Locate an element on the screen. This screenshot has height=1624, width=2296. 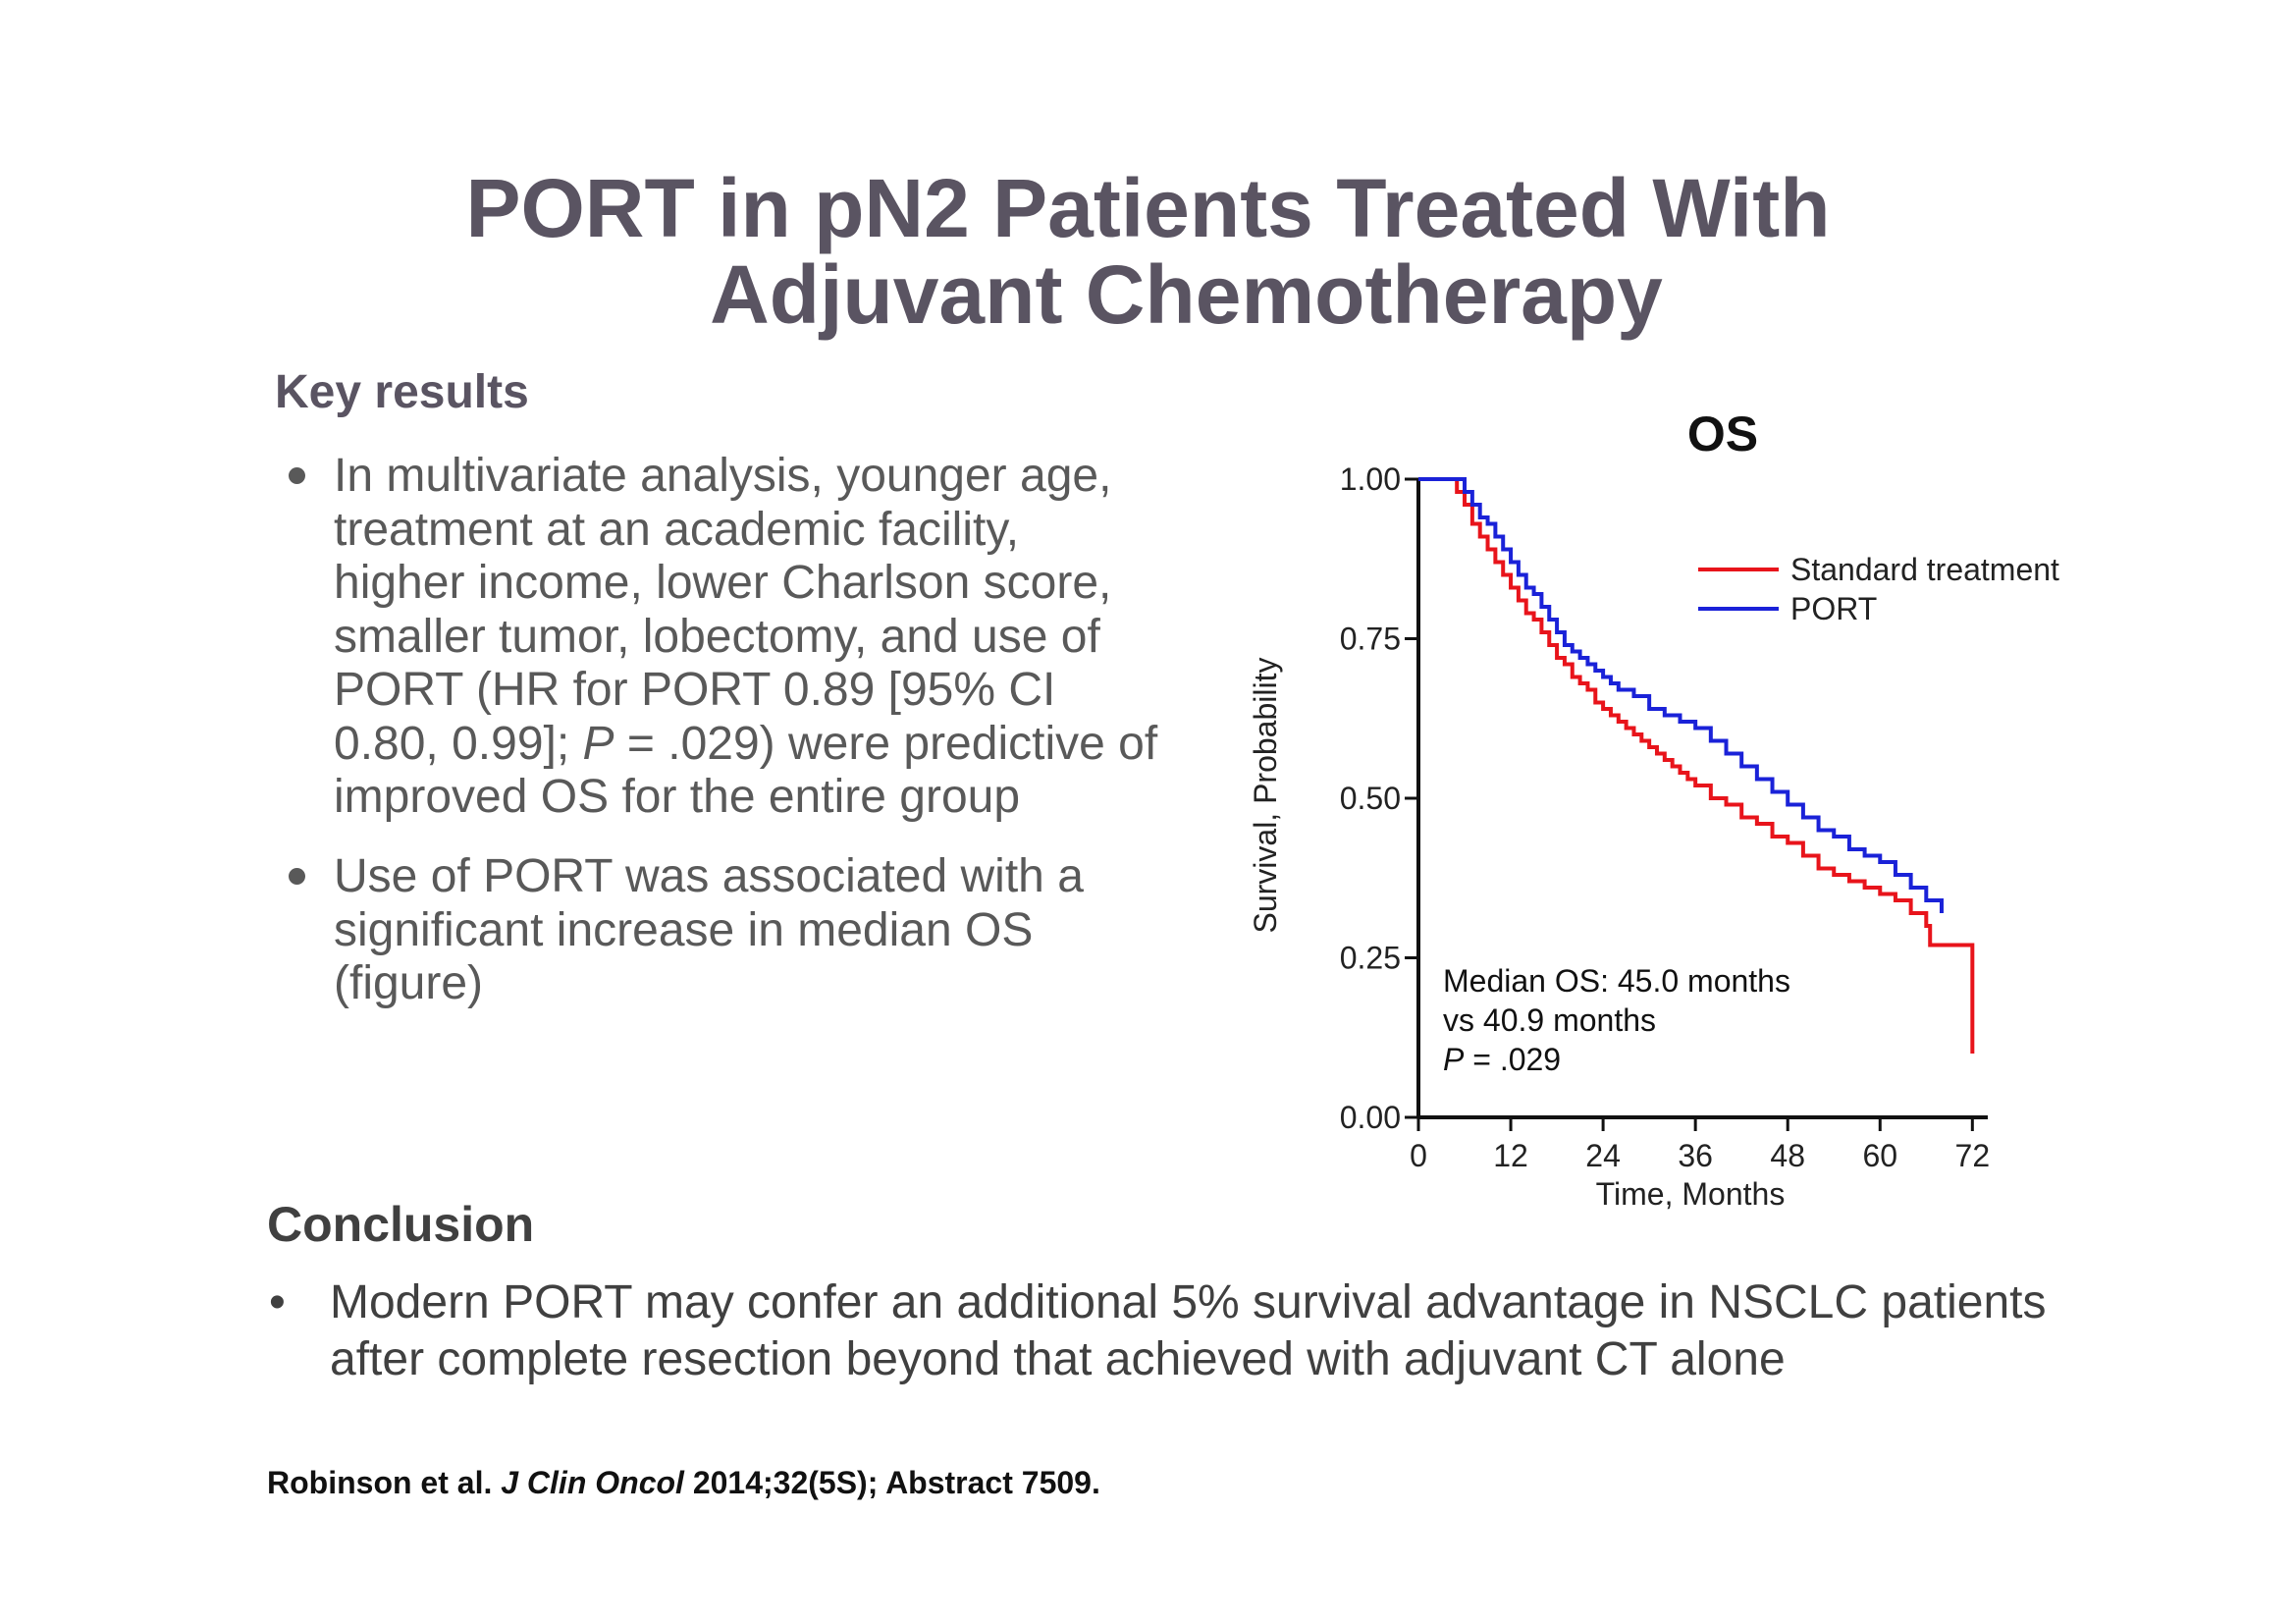
title-line-1: PORT in pN2 Patients Treated With is located at coordinates (1148, 208).